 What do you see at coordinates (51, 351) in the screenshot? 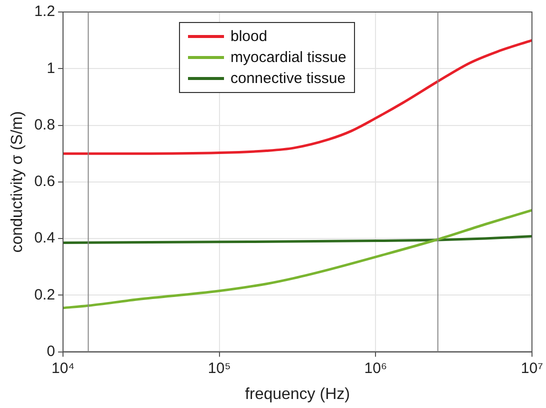
I see `y-tick-label: 0` at bounding box center [51, 351].